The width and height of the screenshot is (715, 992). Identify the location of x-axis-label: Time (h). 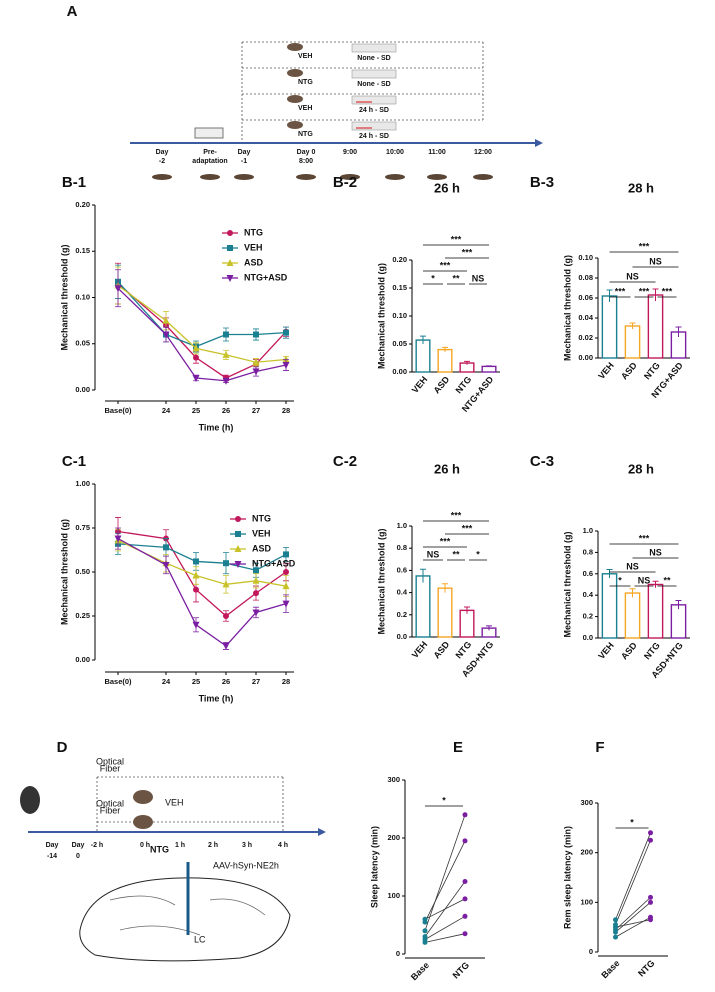
(216, 698).